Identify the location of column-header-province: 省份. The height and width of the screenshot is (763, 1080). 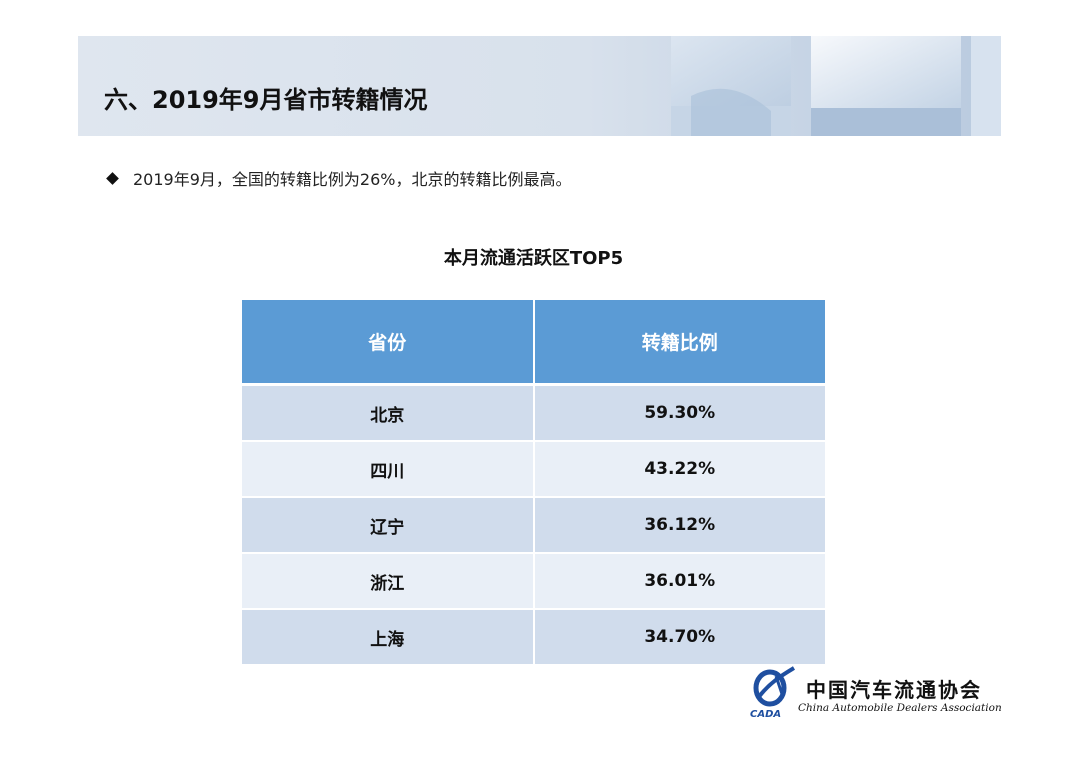
(388, 343).